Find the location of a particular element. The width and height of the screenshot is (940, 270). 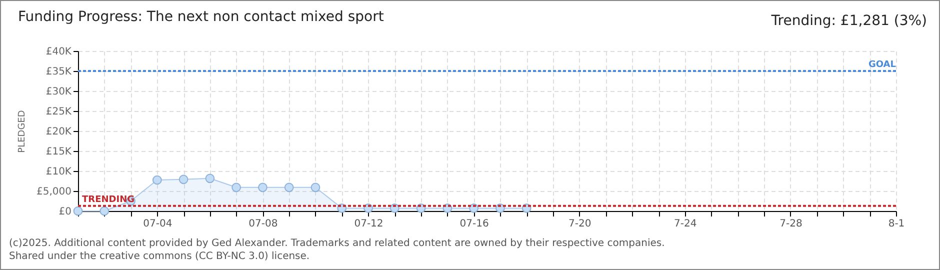

chart-subtitle: Trending: £1,281 (3%) is located at coordinates (849, 21).